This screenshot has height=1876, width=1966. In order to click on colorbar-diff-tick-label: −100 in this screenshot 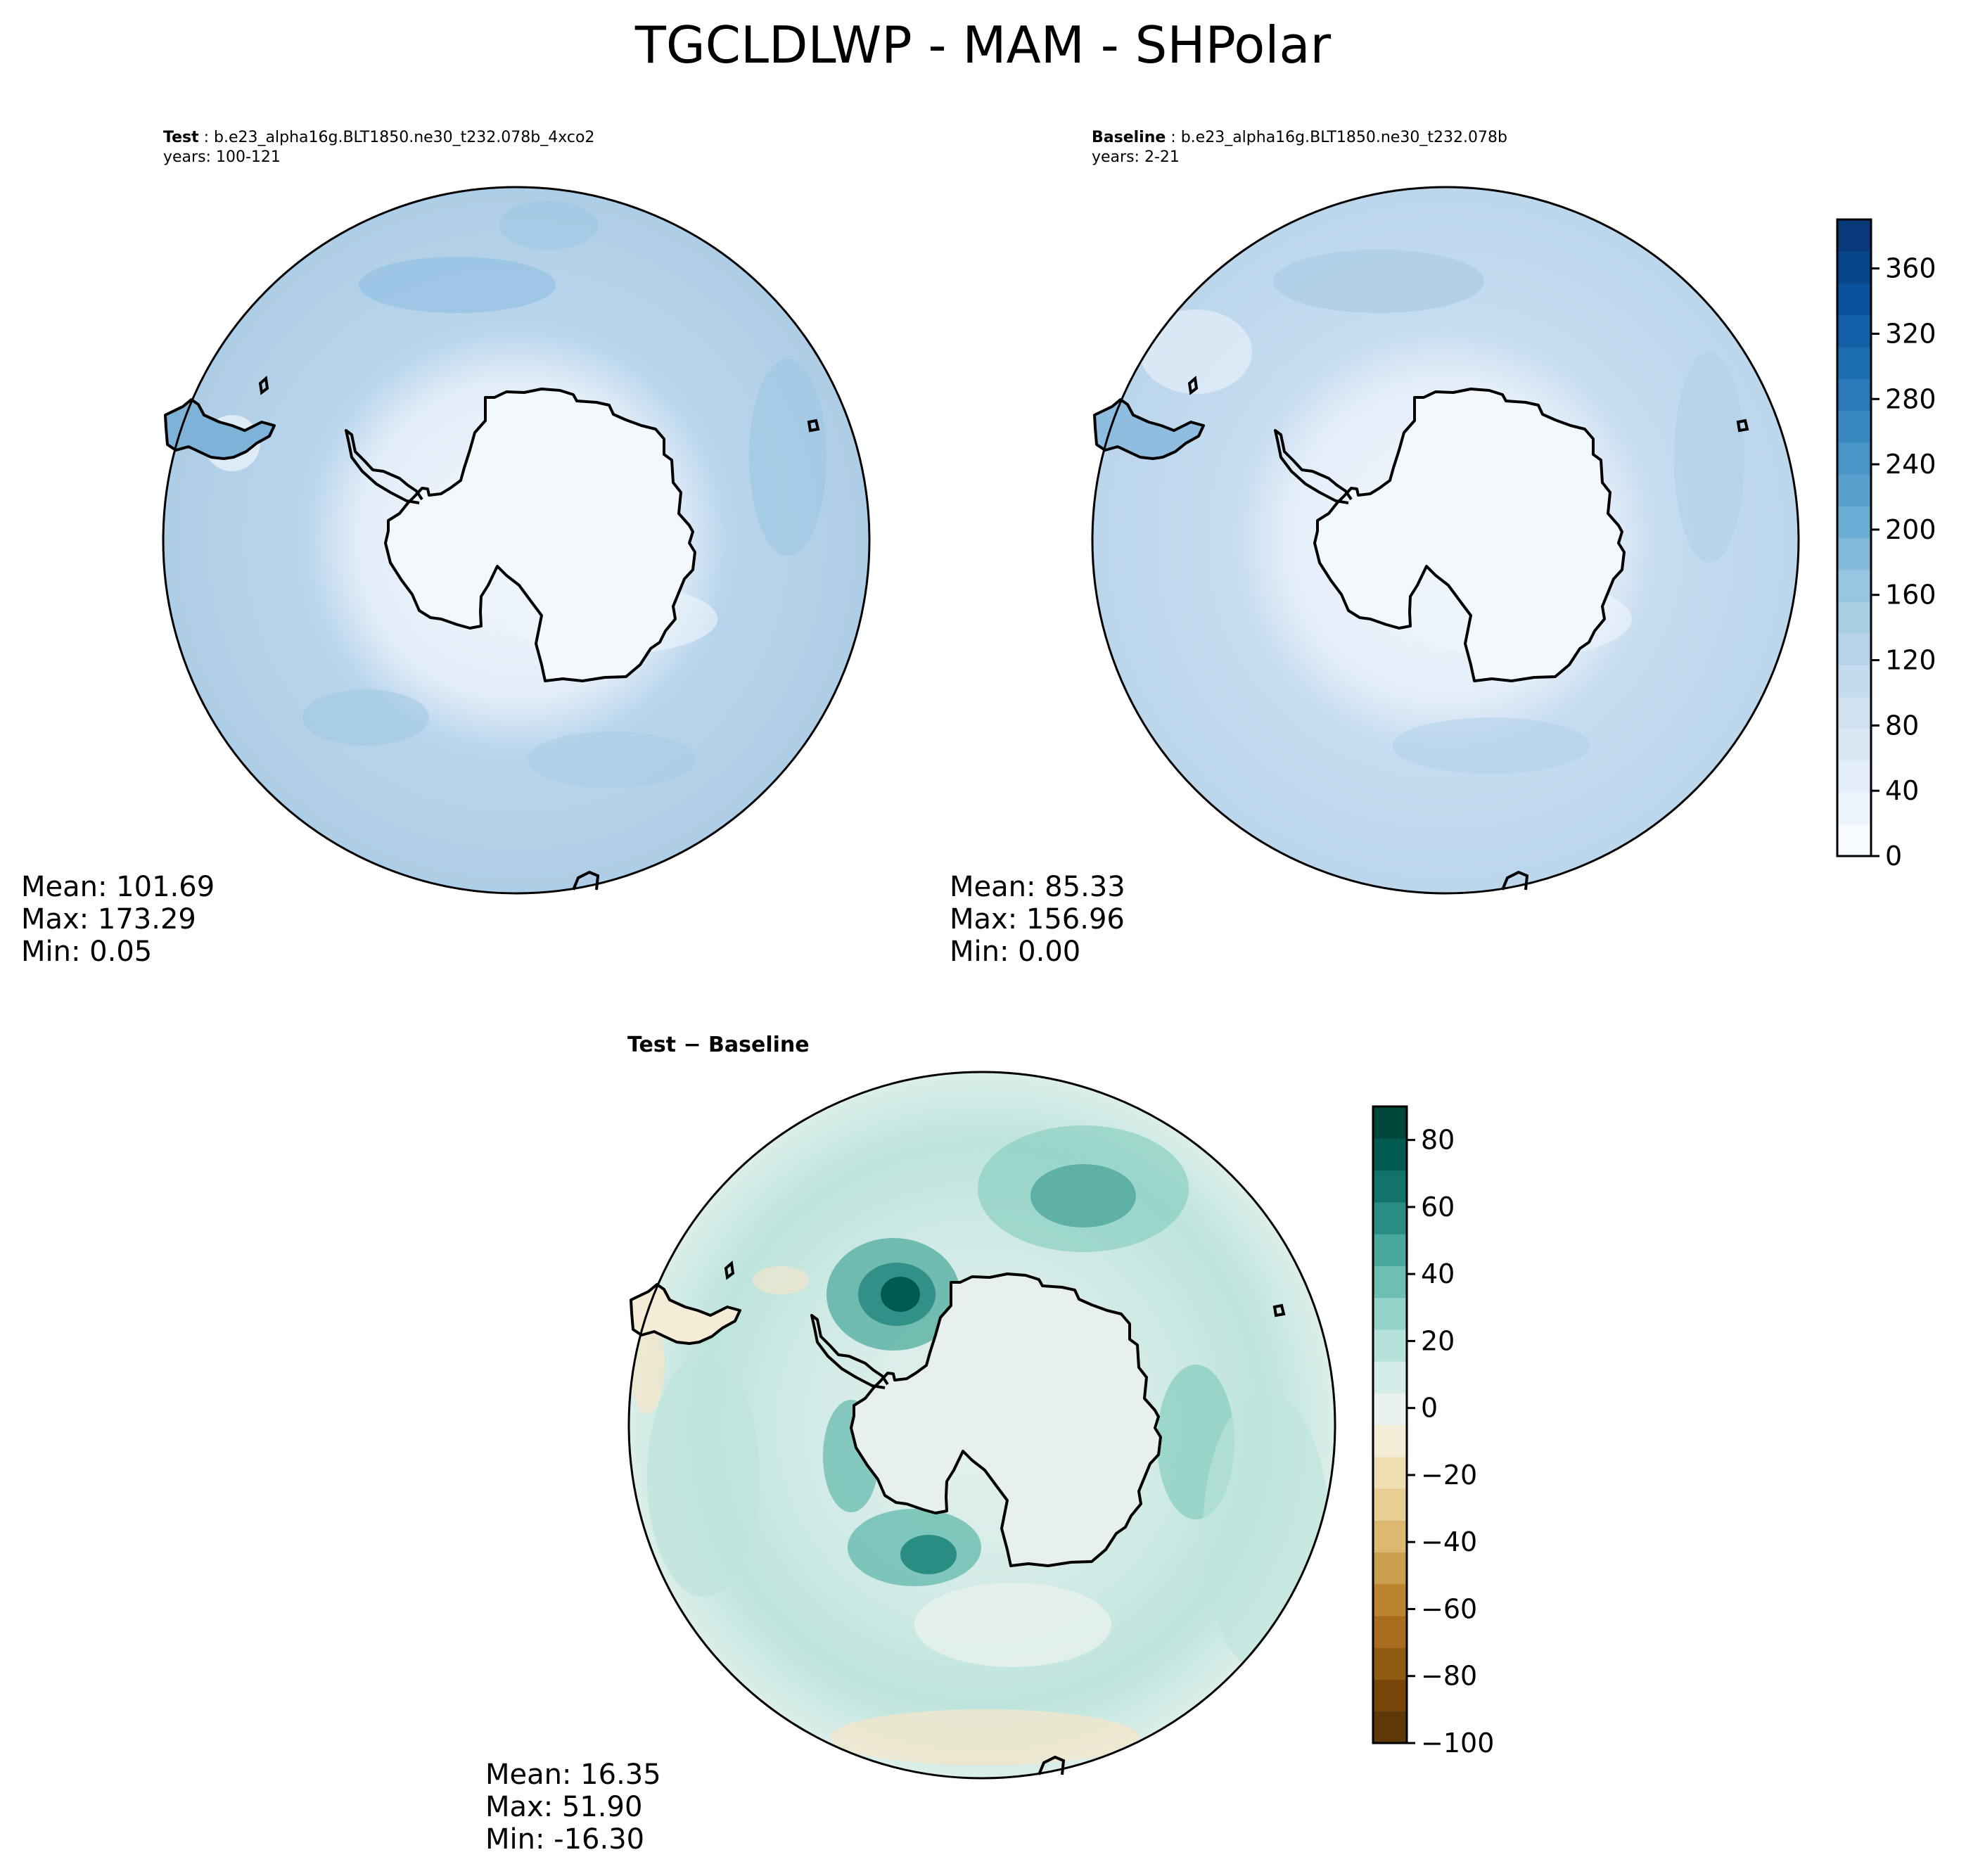, I will do `click(1457, 1743)`.